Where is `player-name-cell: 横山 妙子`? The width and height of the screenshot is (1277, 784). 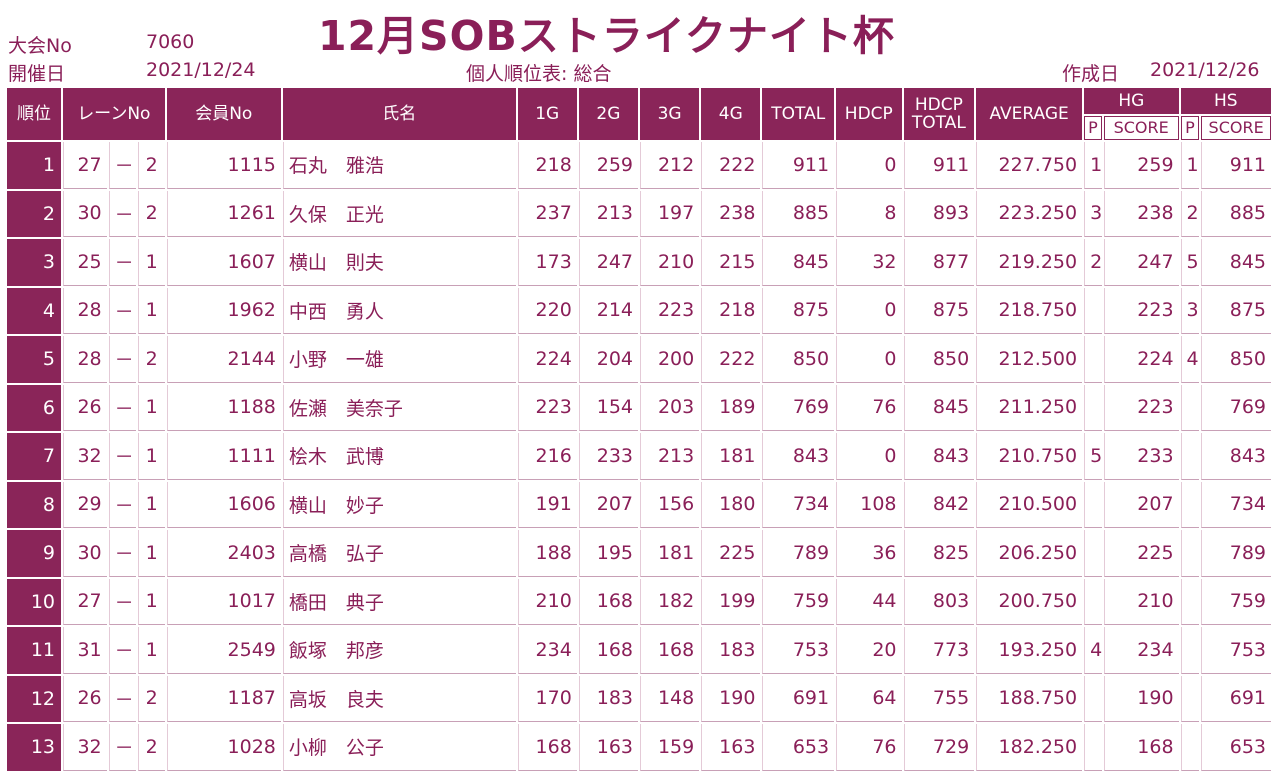 player-name-cell: 横山 妙子 is located at coordinates (399, 504).